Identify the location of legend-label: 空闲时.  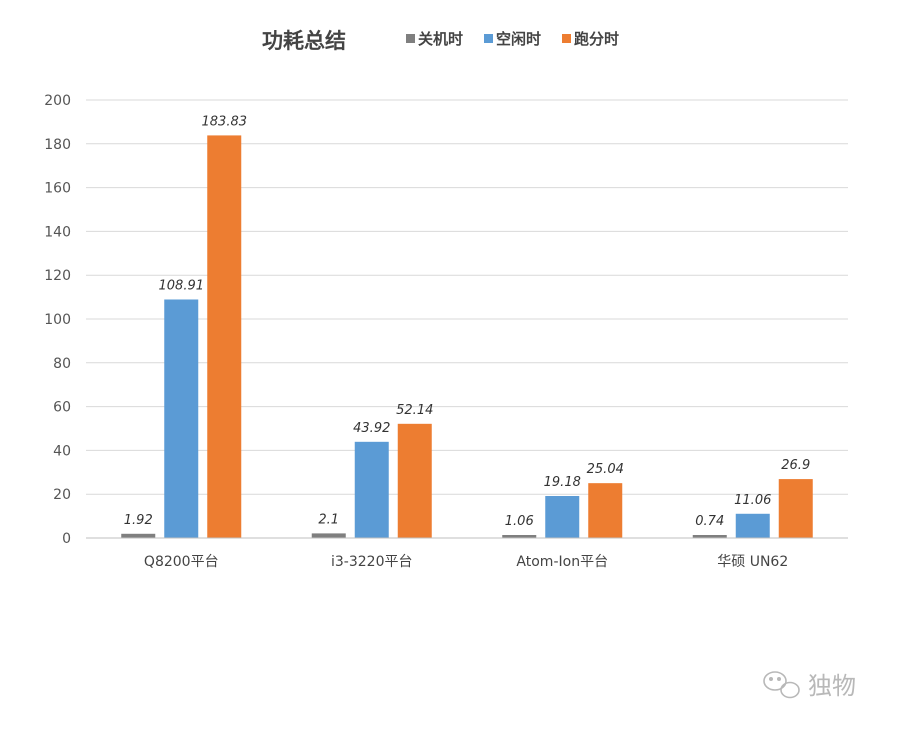
(518, 39).